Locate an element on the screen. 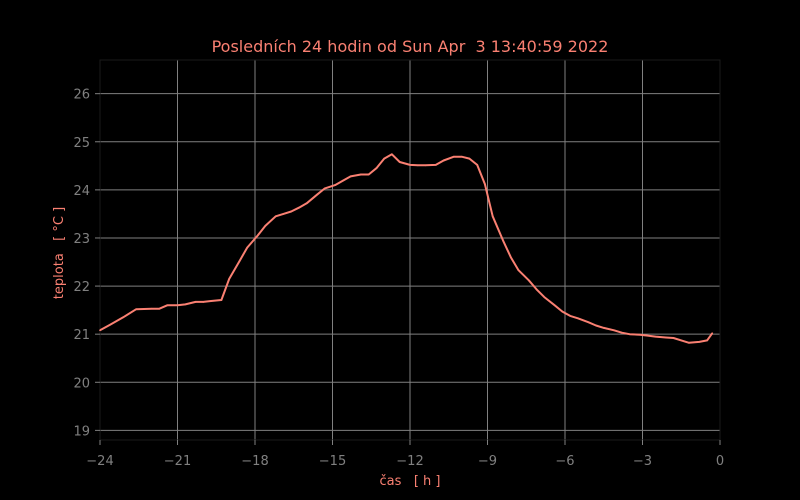 The width and height of the screenshot is (800, 500). x-axis-label: čas [ h ] is located at coordinates (410, 481).